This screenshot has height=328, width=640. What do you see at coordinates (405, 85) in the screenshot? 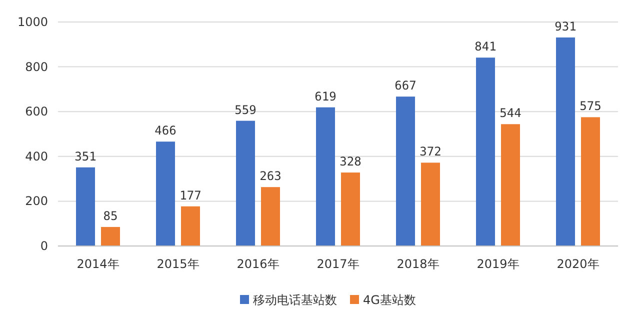
I see `data-label: 667` at bounding box center [405, 85].